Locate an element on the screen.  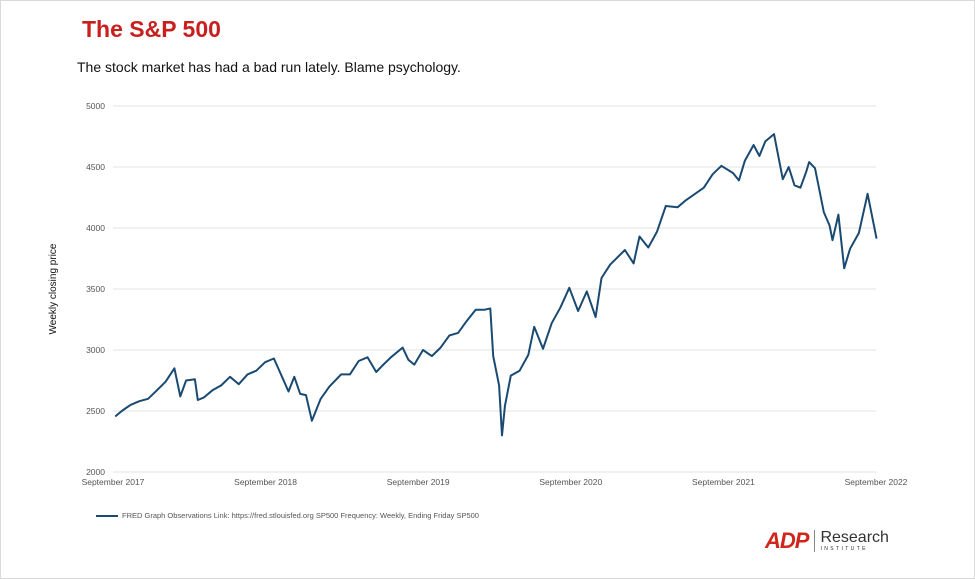
y-tick-label: 2500 is located at coordinates (95, 411).